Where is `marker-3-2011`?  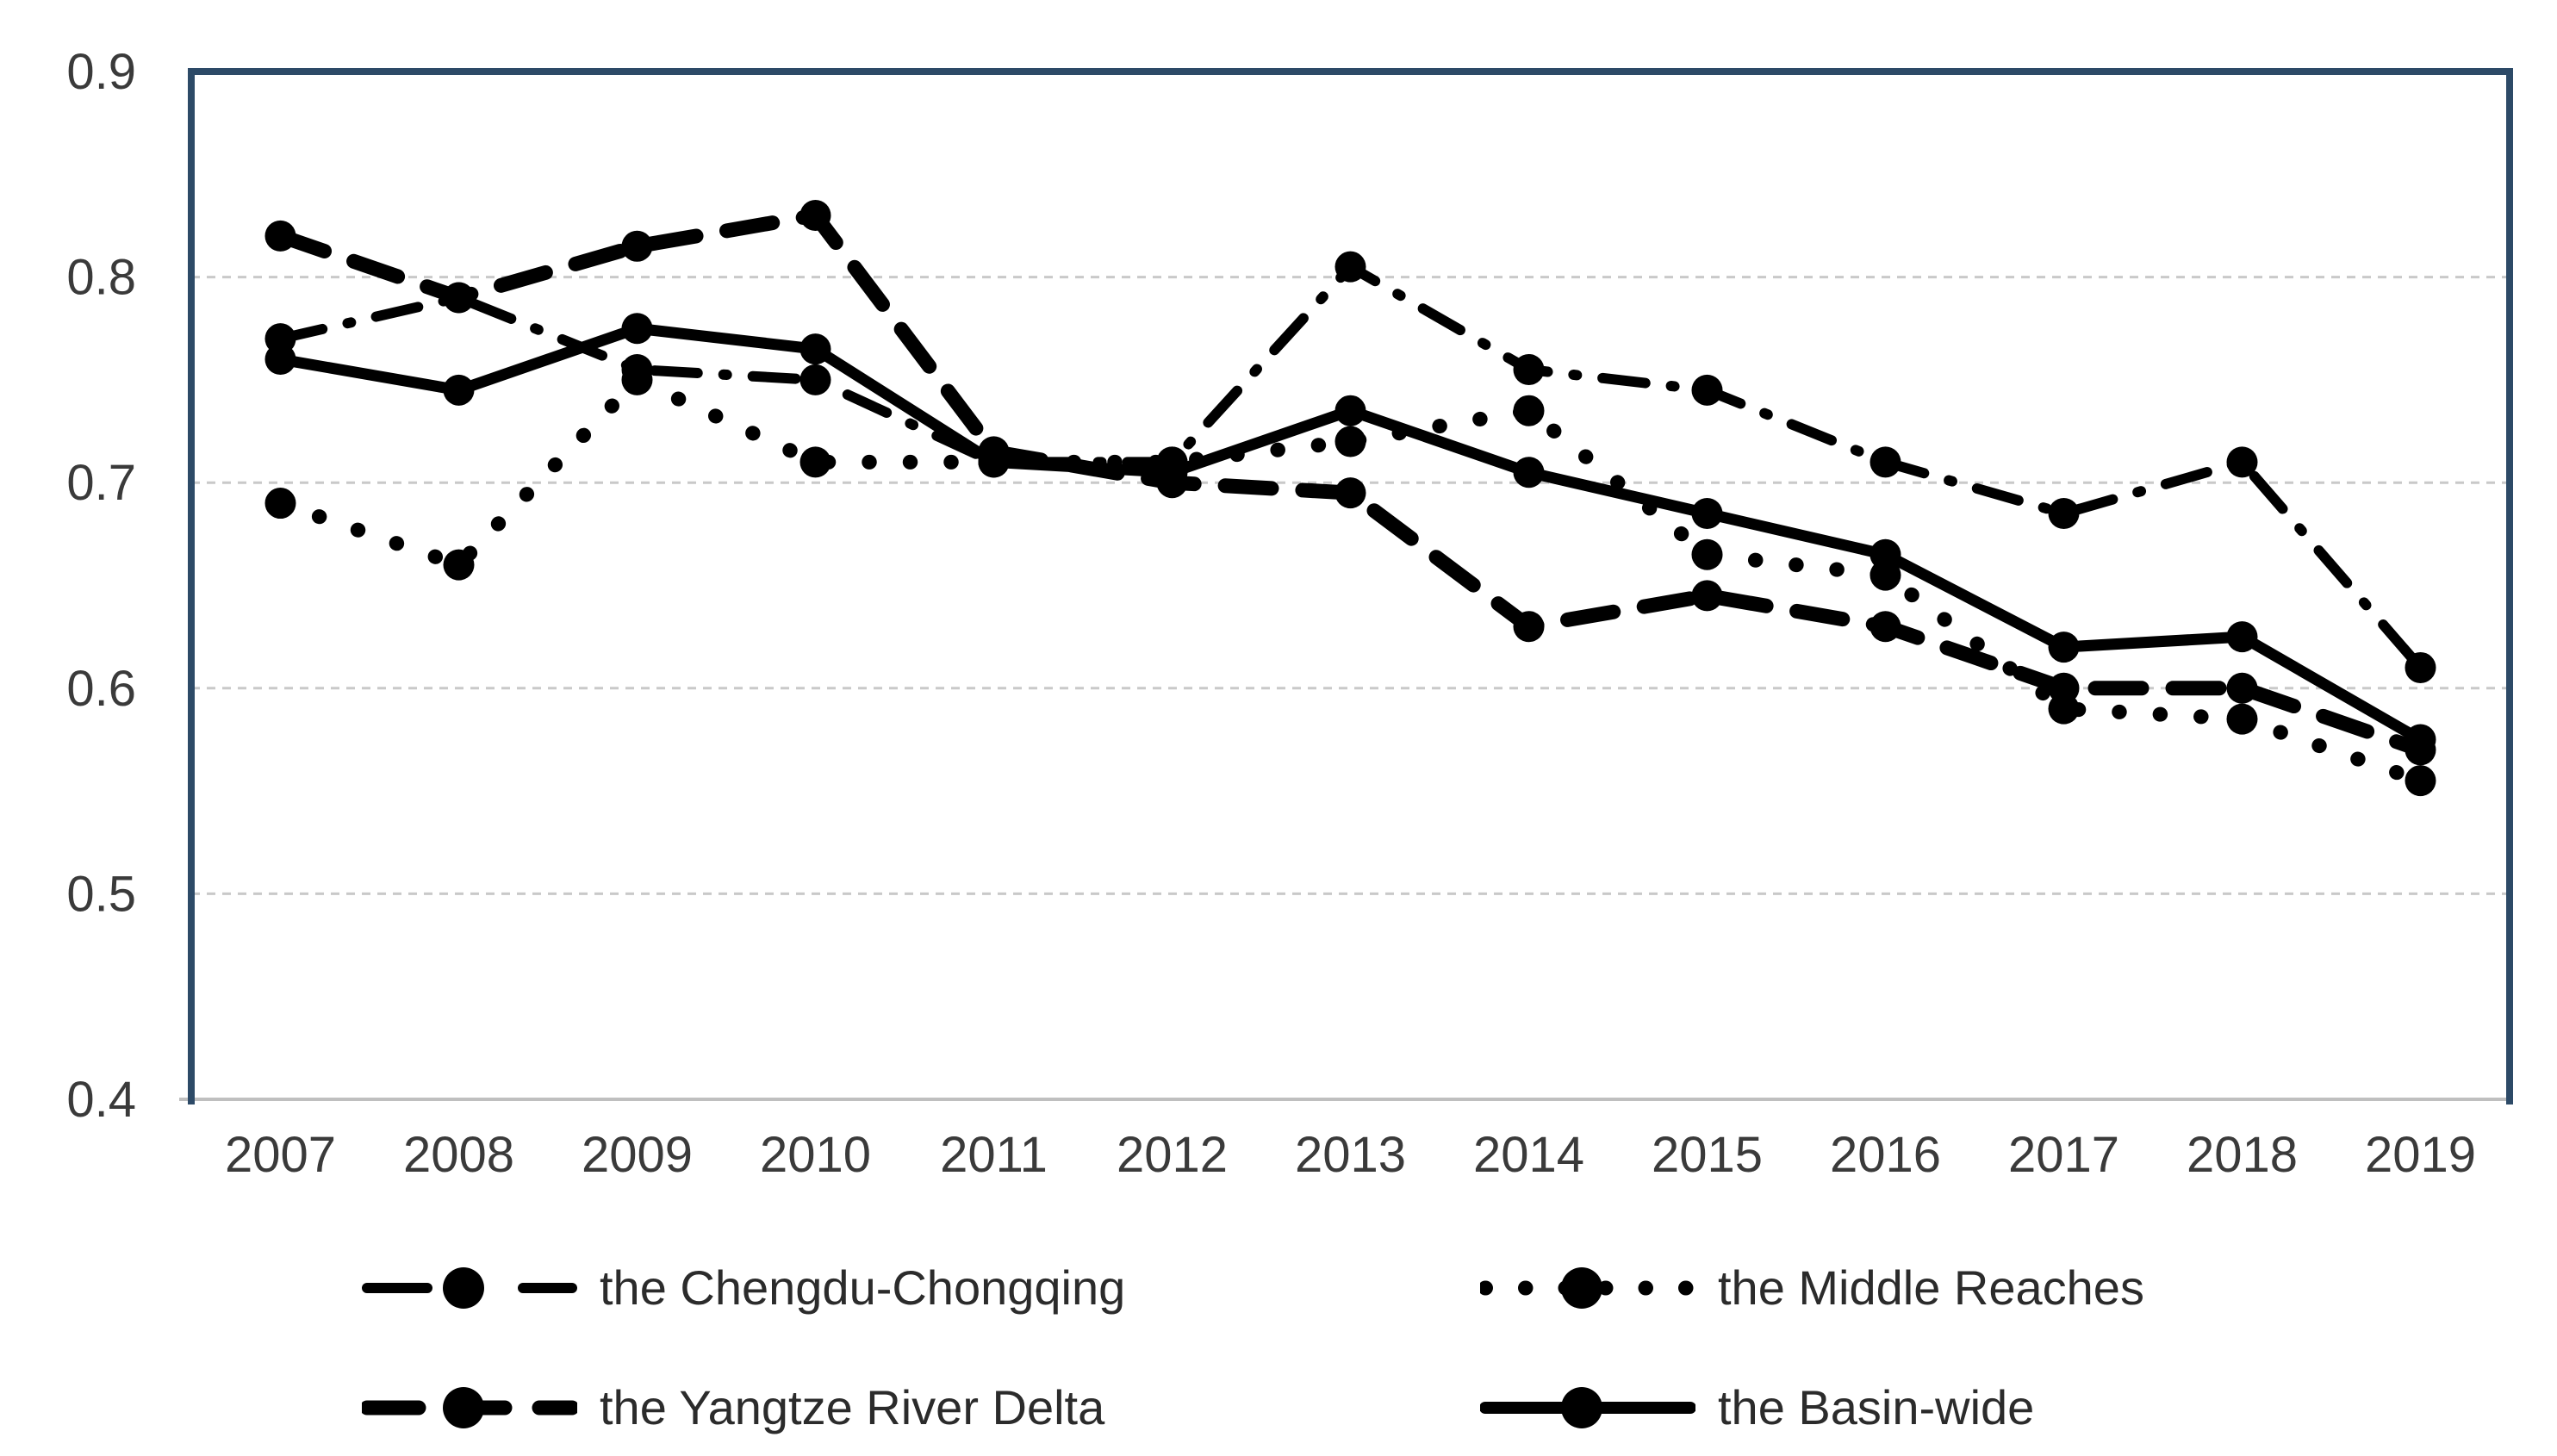
marker-3-2011 is located at coordinates (994, 462).